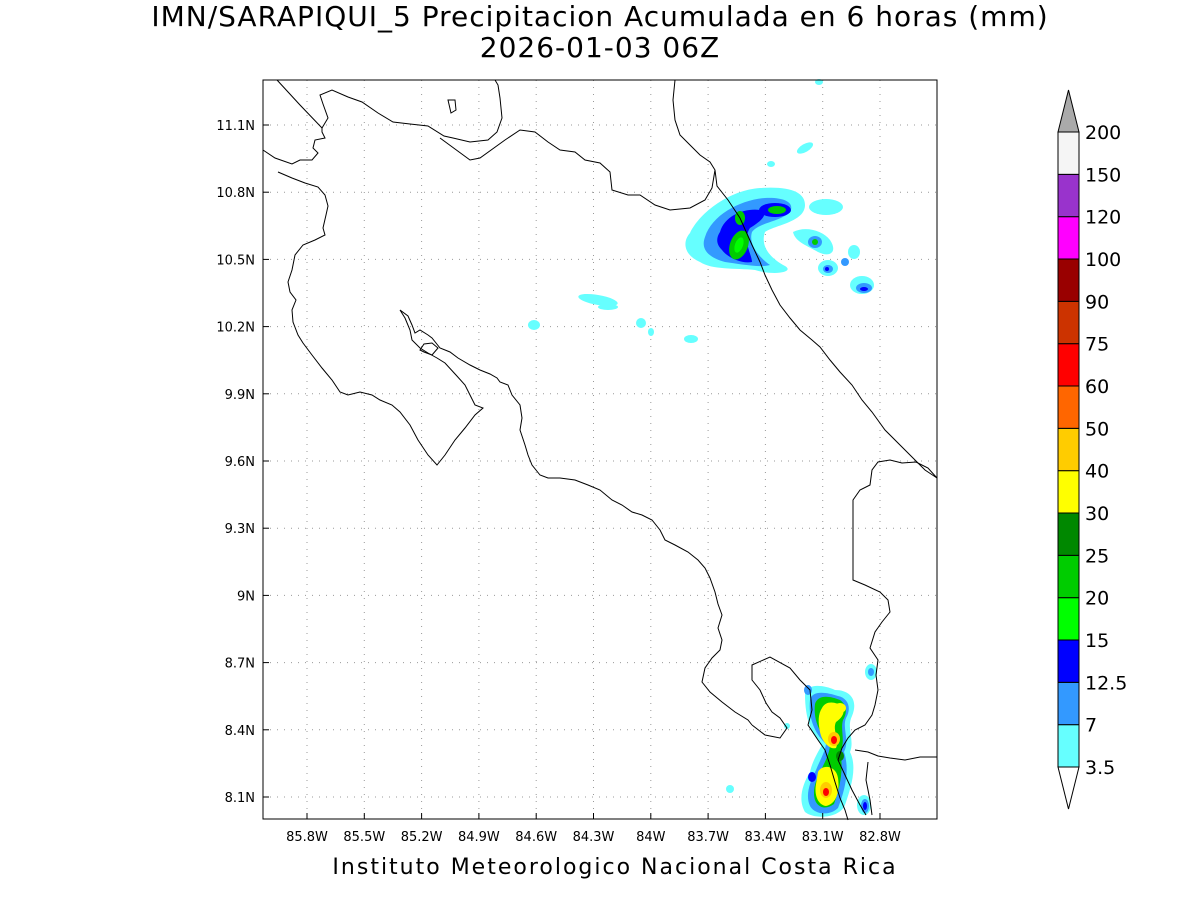 Image resolution: width=1200 pixels, height=900 pixels. I want to click on tick-label-lon: 85.2W, so click(422, 837).